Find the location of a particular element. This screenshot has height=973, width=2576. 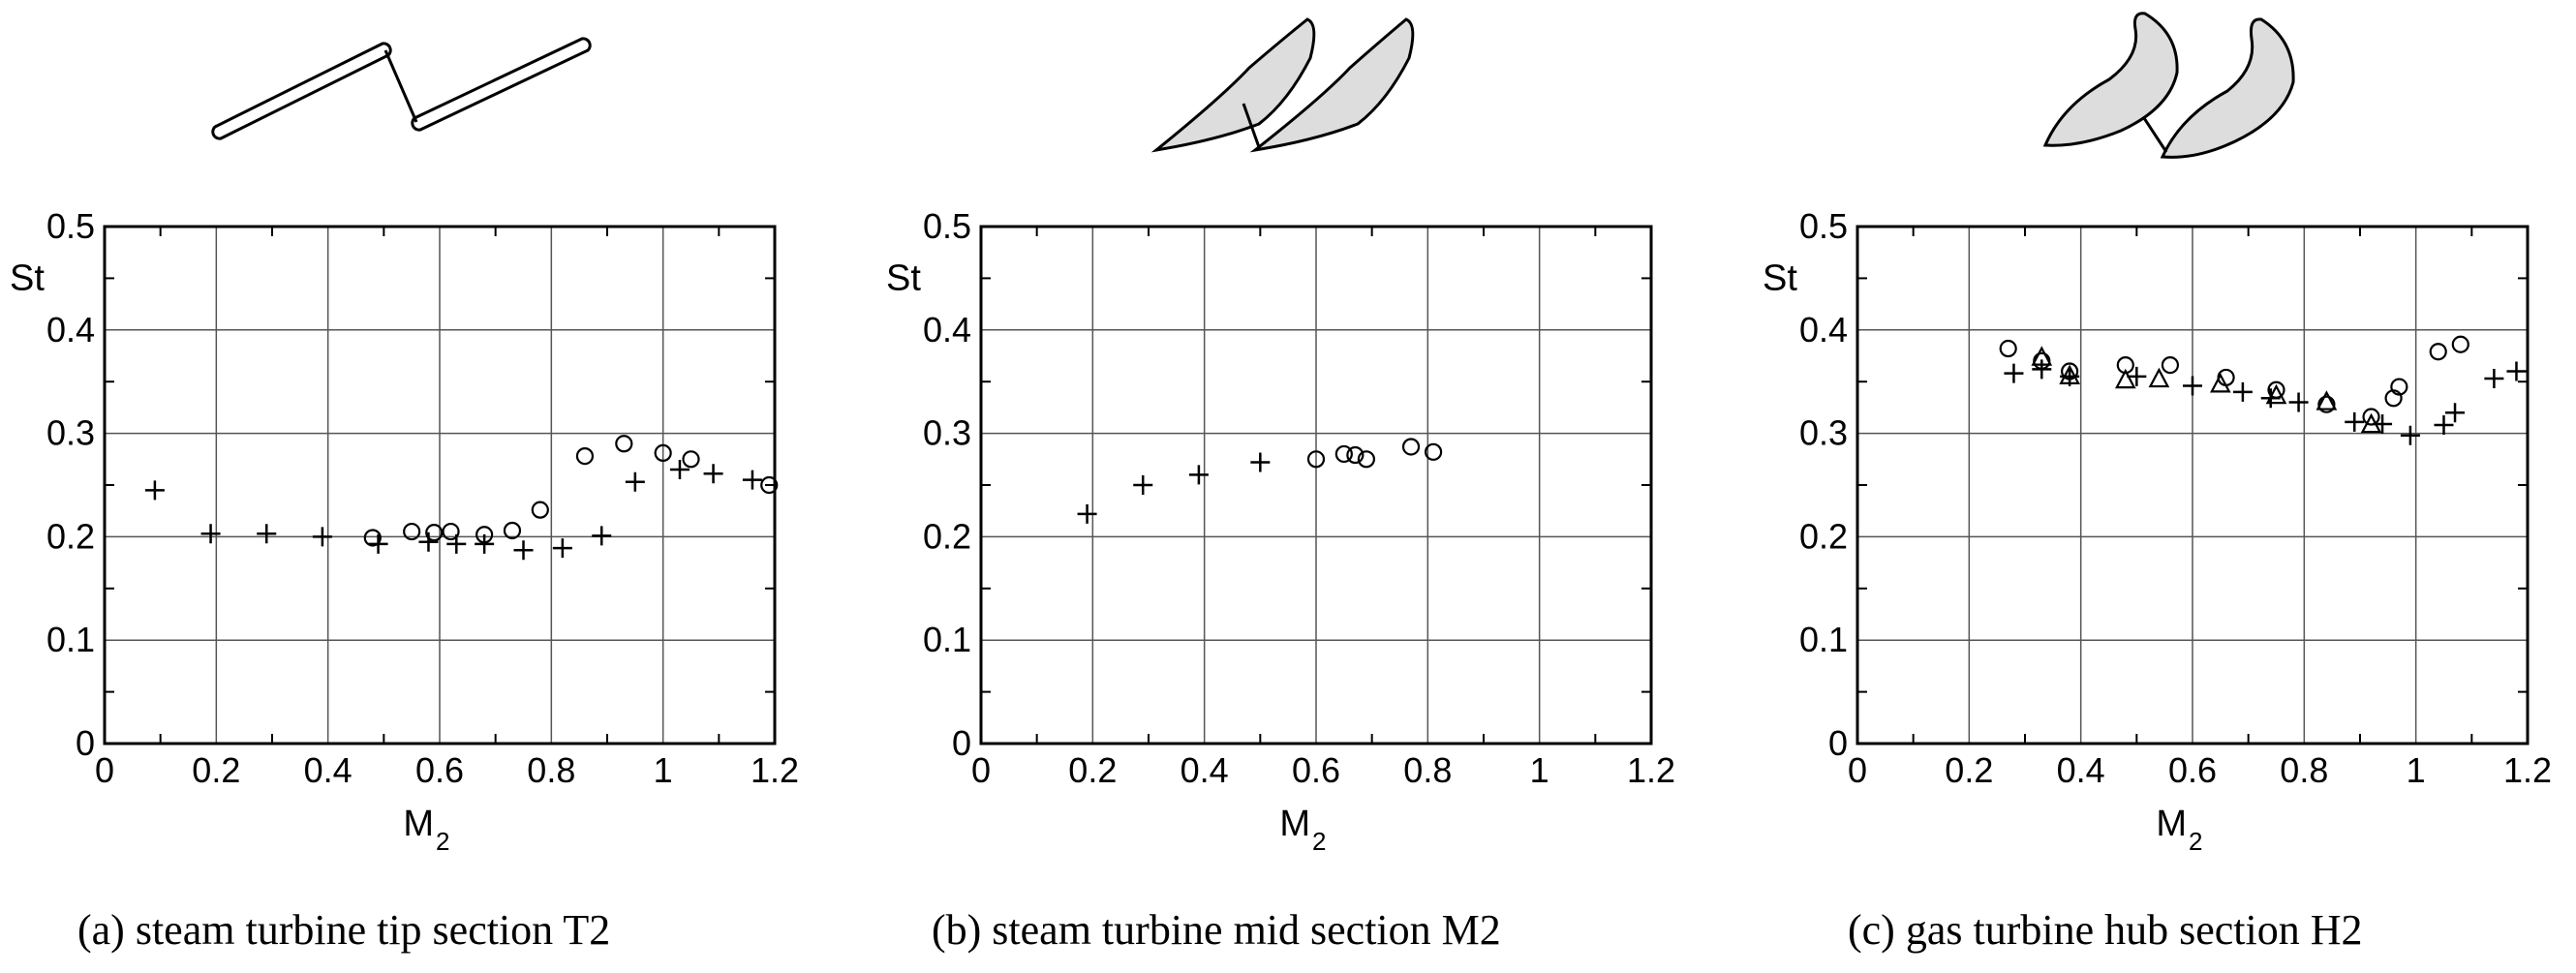

x-tick-label: 0.8 is located at coordinates (2304, 770).